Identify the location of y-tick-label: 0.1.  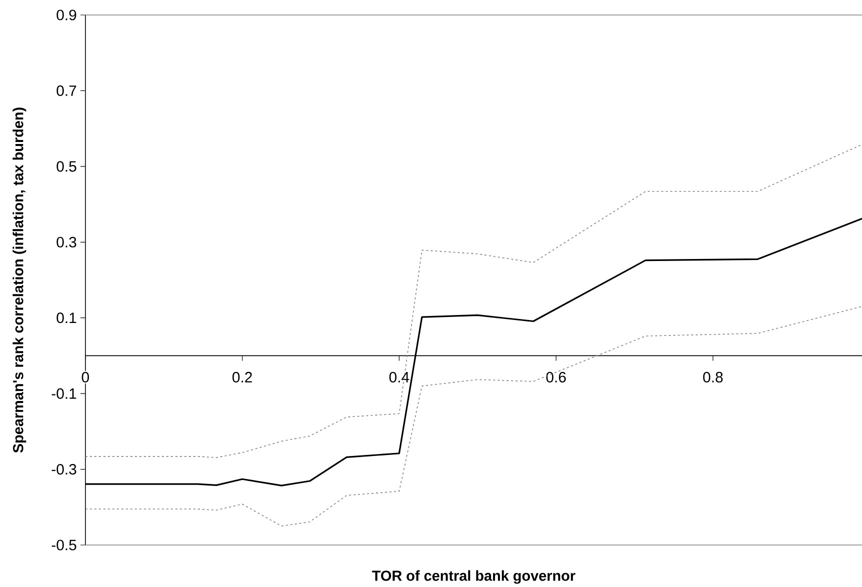
(66, 318).